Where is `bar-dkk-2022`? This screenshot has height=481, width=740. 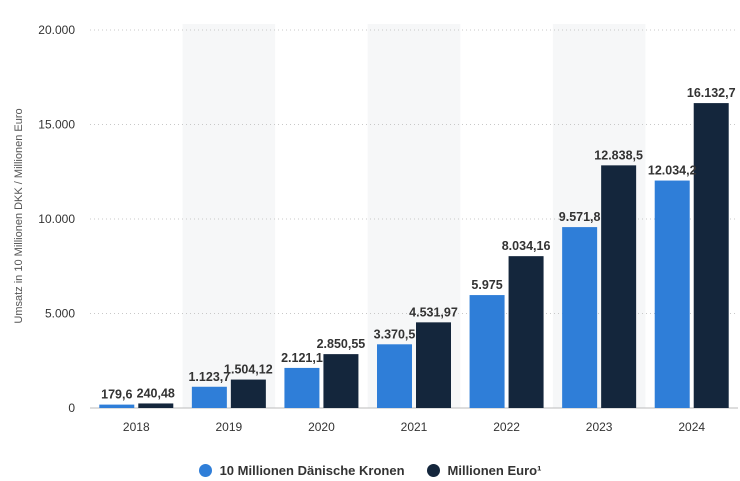
bar-dkk-2022 is located at coordinates (487, 351).